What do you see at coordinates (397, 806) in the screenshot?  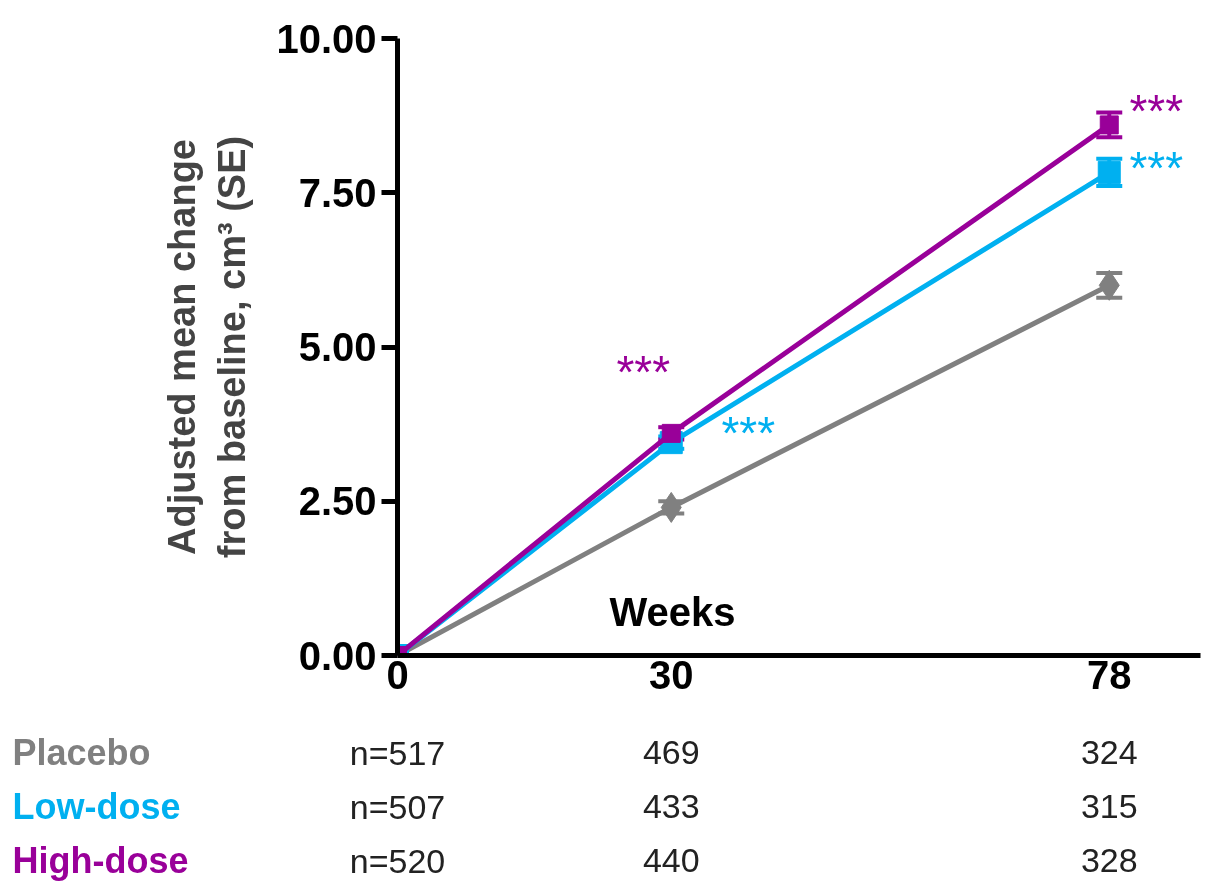 I see `text: n=507` at bounding box center [397, 806].